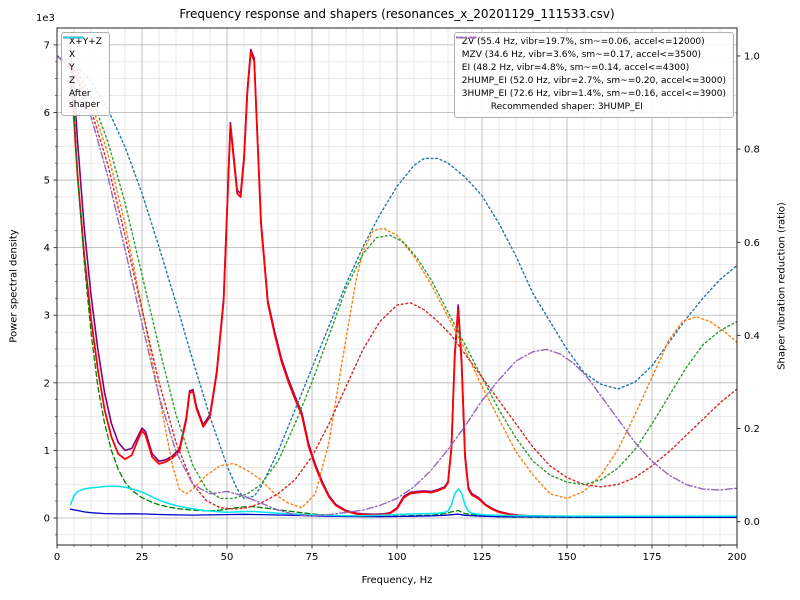  I want to click on y-left-tick-label: 6, so click(47, 113).